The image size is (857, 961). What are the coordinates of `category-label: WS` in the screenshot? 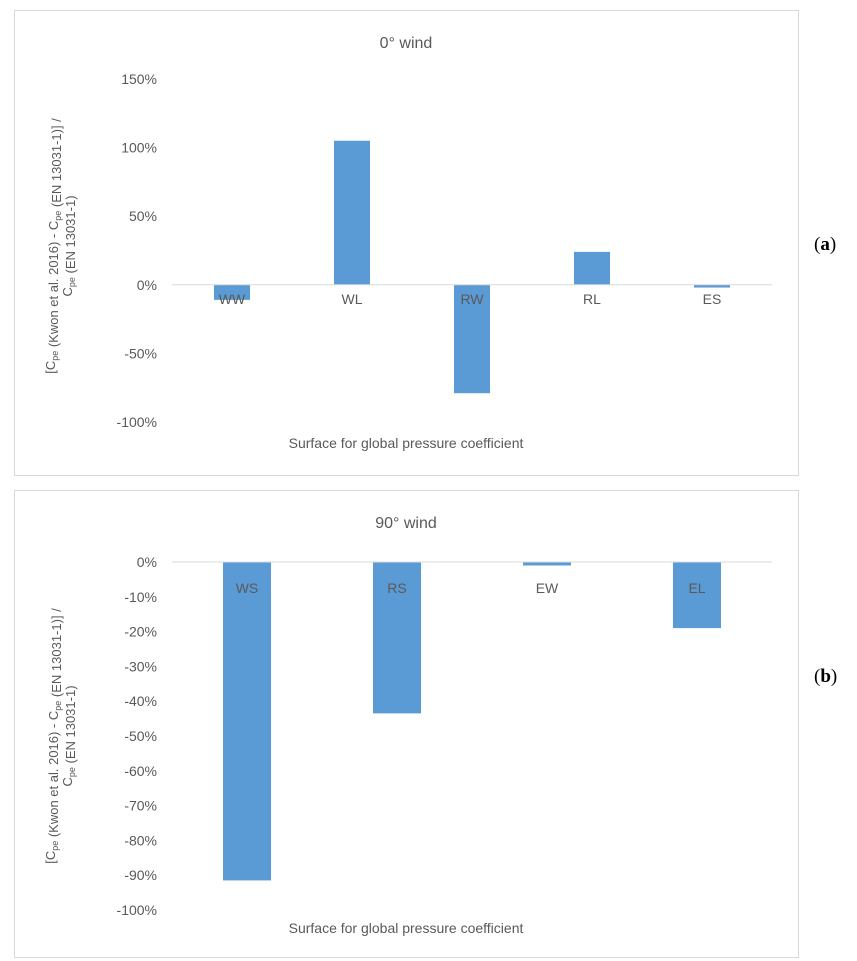 It's located at (247, 588).